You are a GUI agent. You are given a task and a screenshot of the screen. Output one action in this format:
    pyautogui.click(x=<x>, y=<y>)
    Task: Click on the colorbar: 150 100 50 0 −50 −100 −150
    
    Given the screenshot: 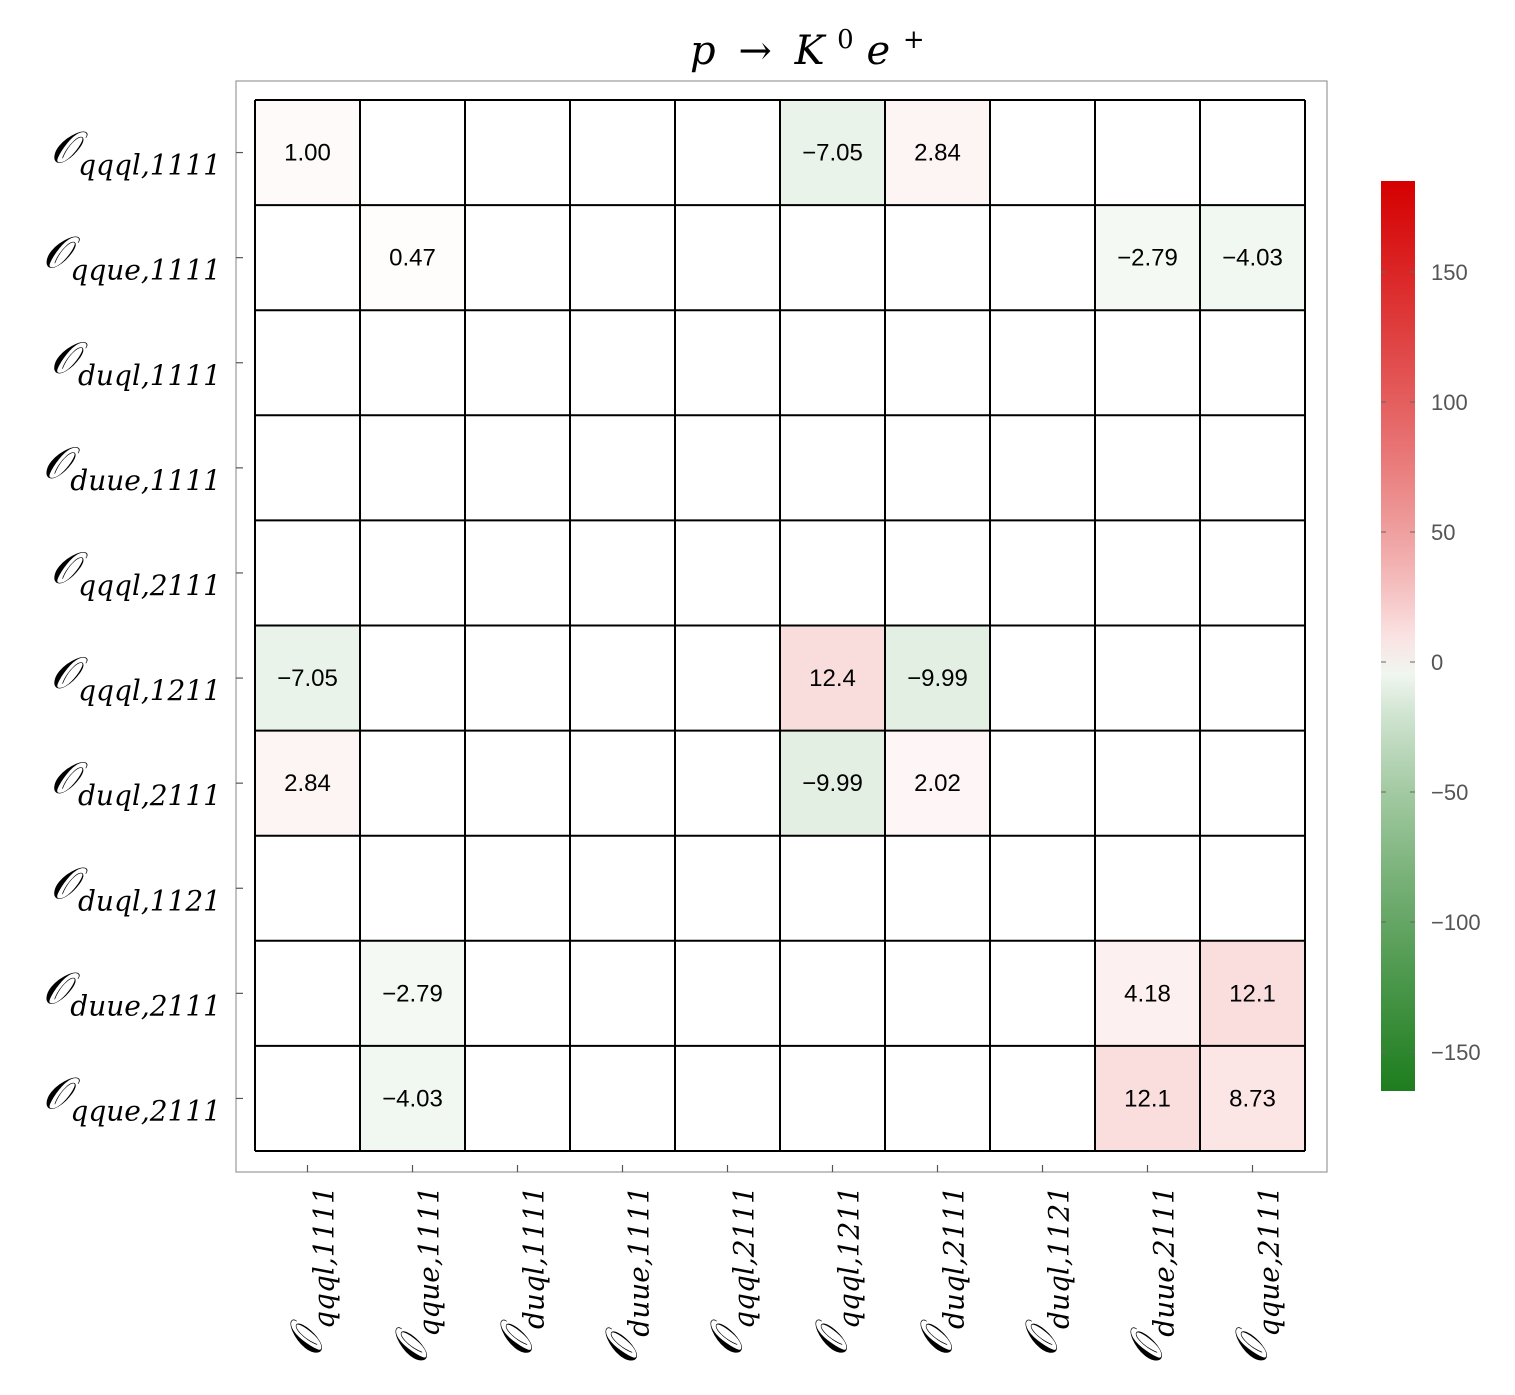 What is the action you would take?
    pyautogui.click(x=1431, y=636)
    